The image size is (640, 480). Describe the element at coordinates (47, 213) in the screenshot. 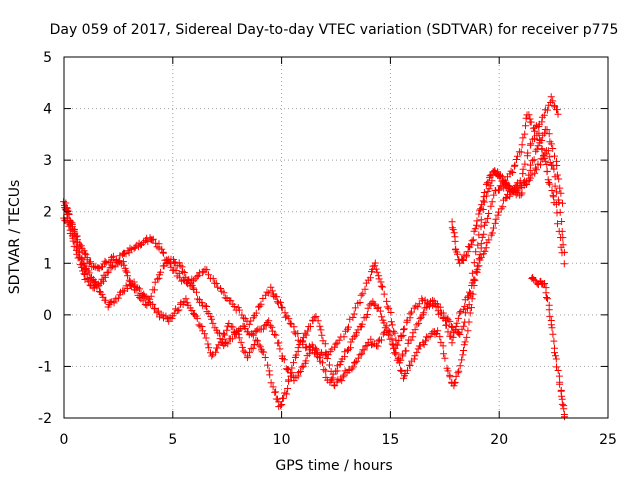

I see `y-tick-label: 2` at that location.